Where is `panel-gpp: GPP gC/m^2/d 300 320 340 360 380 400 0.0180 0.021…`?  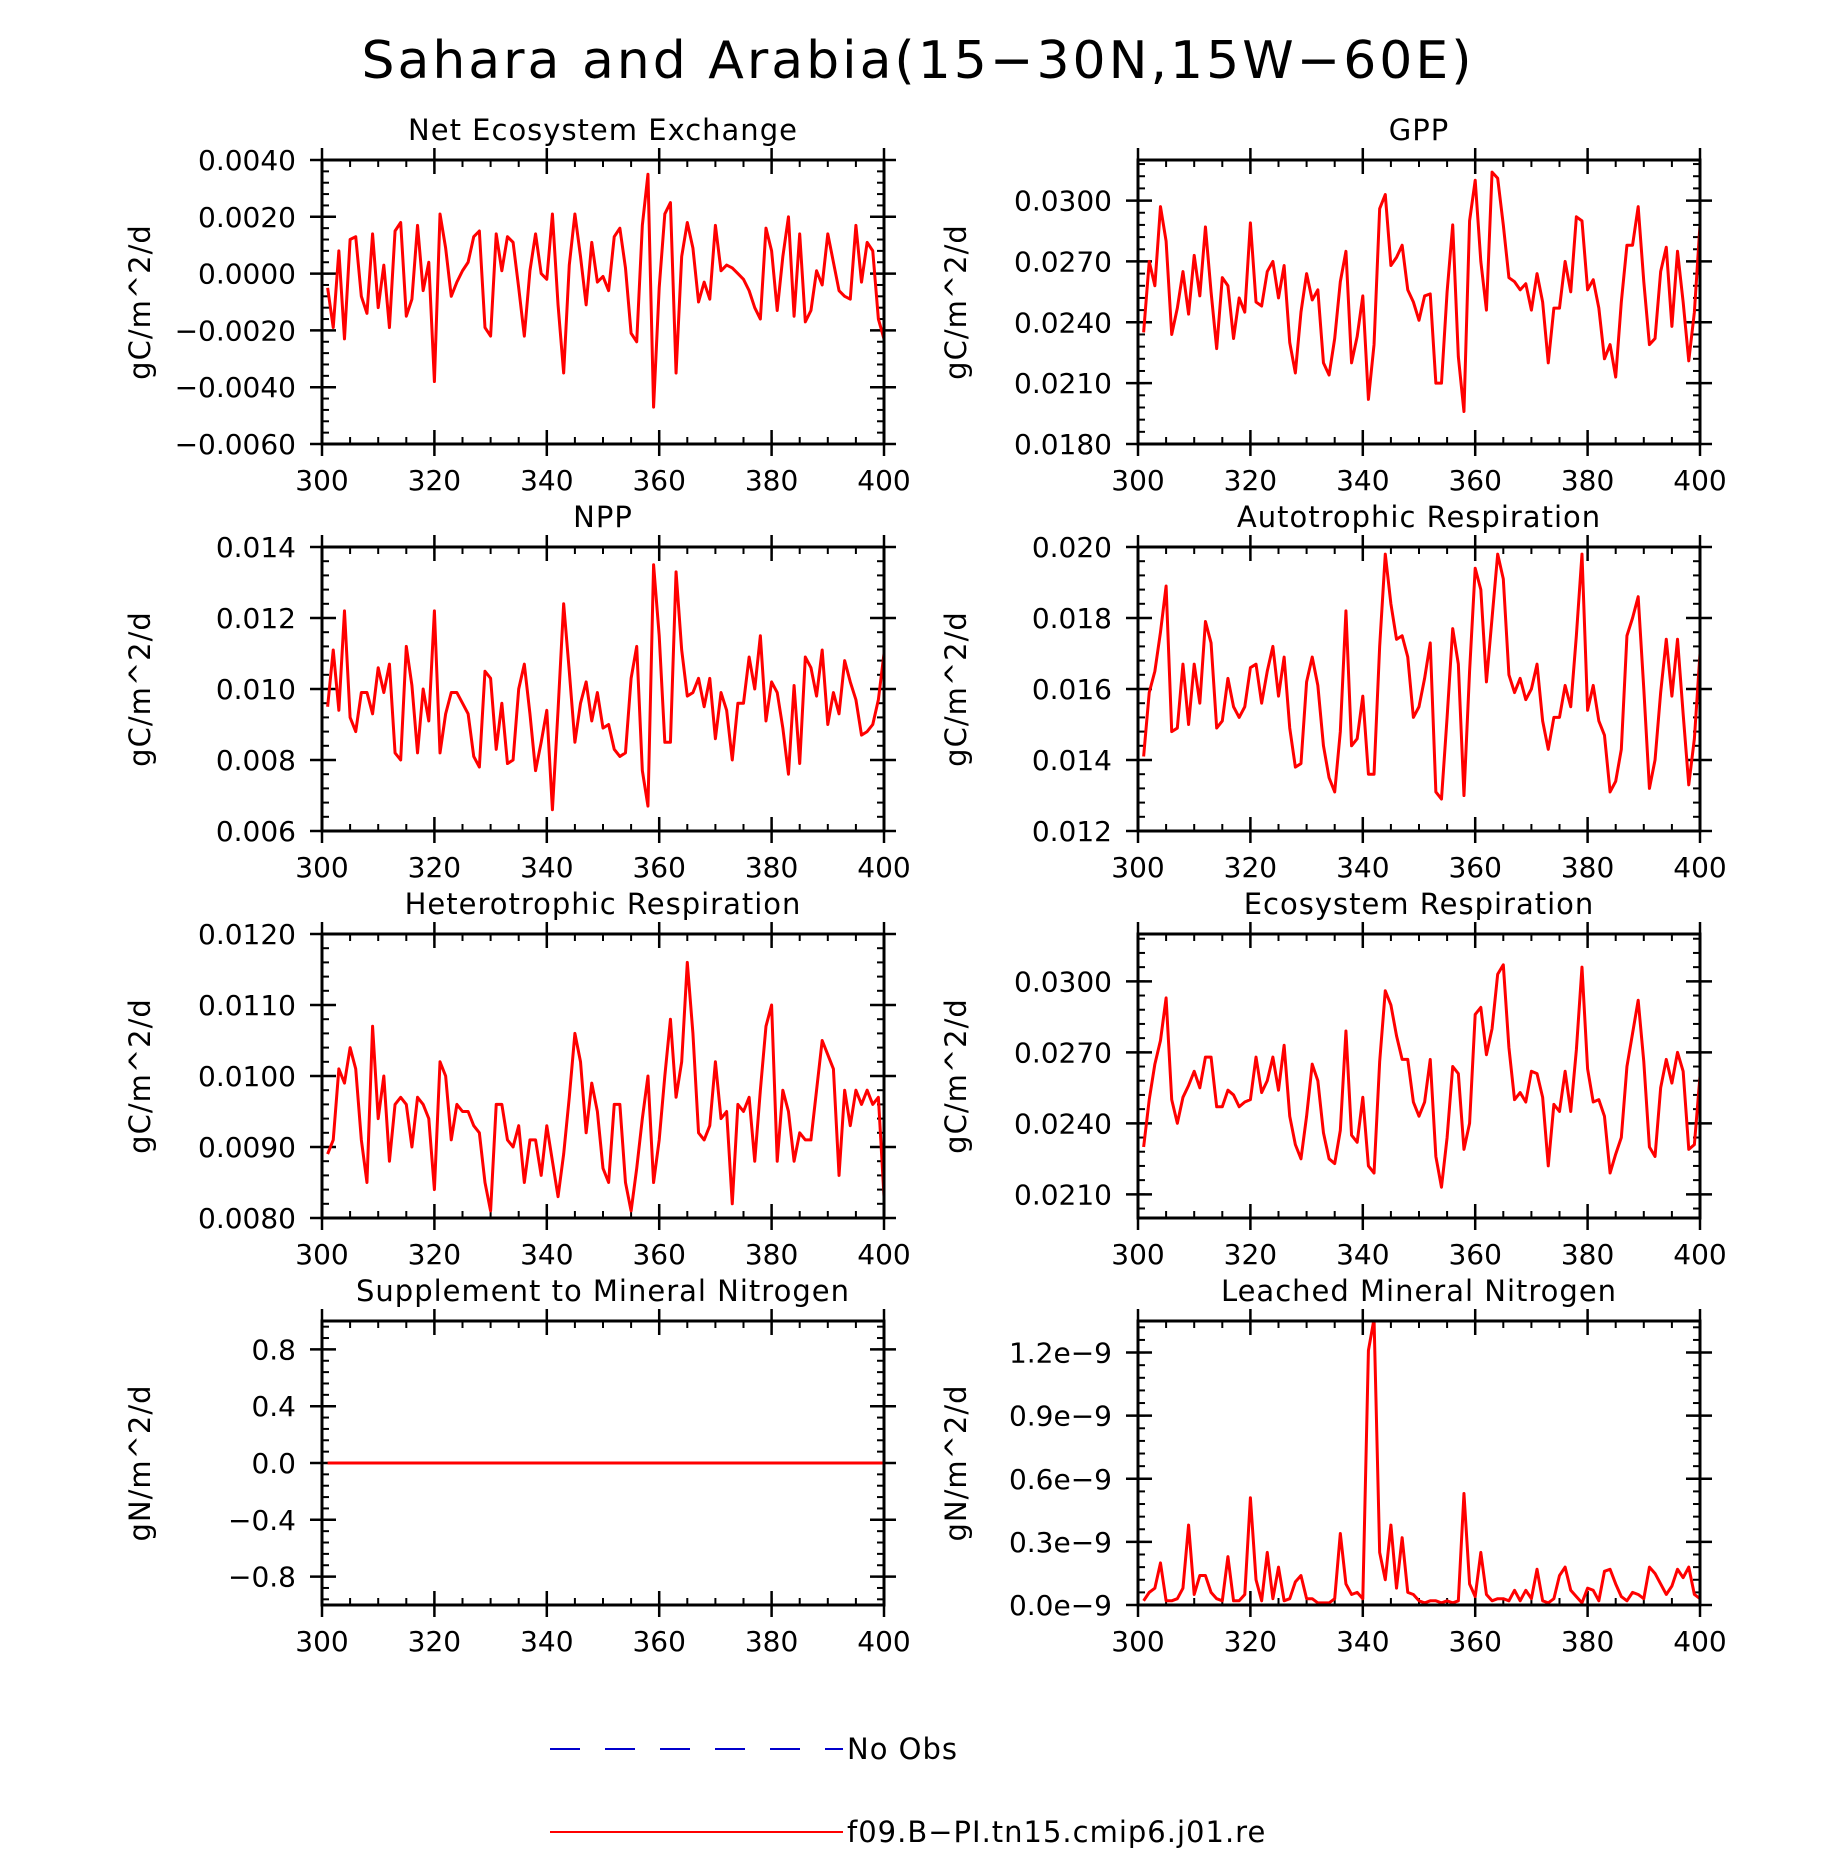 panel-gpp: GPP gC/m^2/d 300 320 340 360 380 400 0.0180 0.021… is located at coordinates (1333, 305).